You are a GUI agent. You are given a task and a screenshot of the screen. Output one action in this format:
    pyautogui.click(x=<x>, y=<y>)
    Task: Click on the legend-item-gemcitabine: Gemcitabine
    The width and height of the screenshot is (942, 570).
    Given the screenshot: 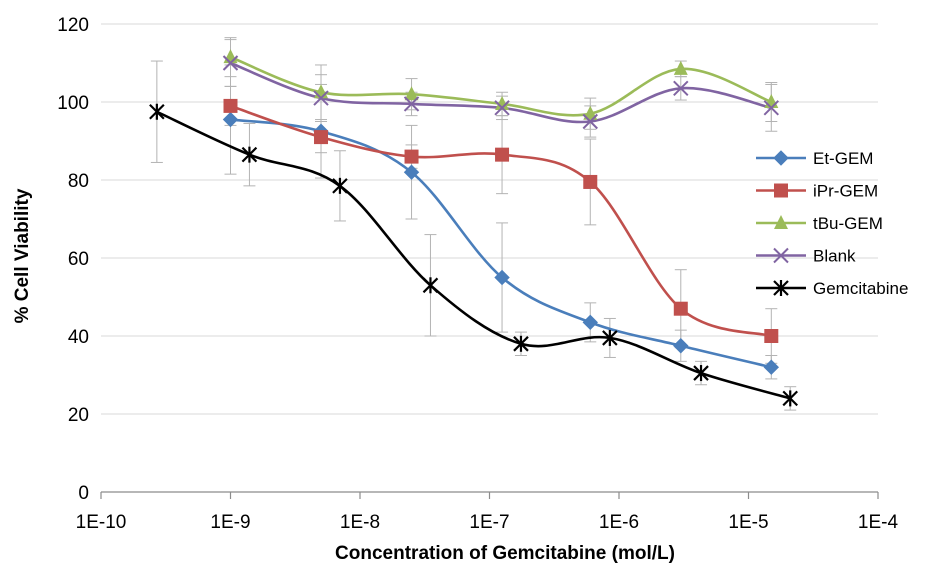 What is the action you would take?
    pyautogui.click(x=832, y=288)
    